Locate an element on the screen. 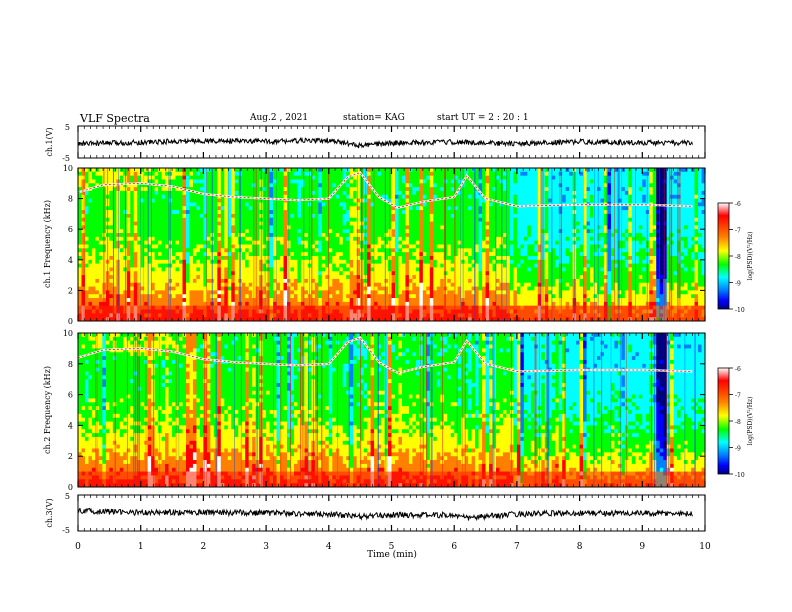 The width and height of the screenshot is (792, 612). xtick-label: 10 is located at coordinates (705, 547).